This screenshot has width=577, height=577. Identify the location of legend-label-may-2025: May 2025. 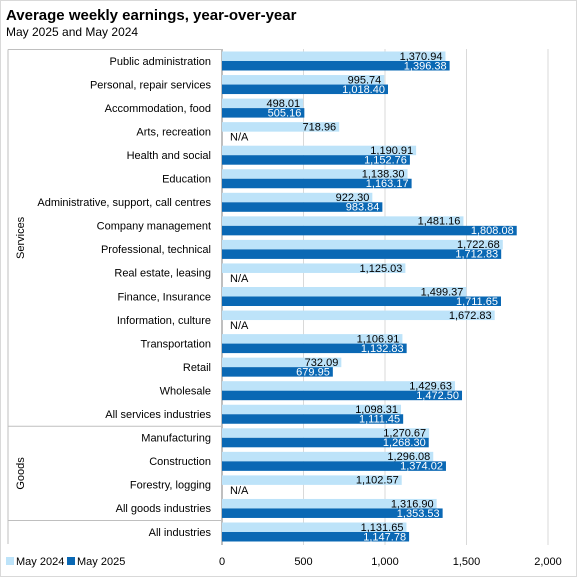
(101, 562).